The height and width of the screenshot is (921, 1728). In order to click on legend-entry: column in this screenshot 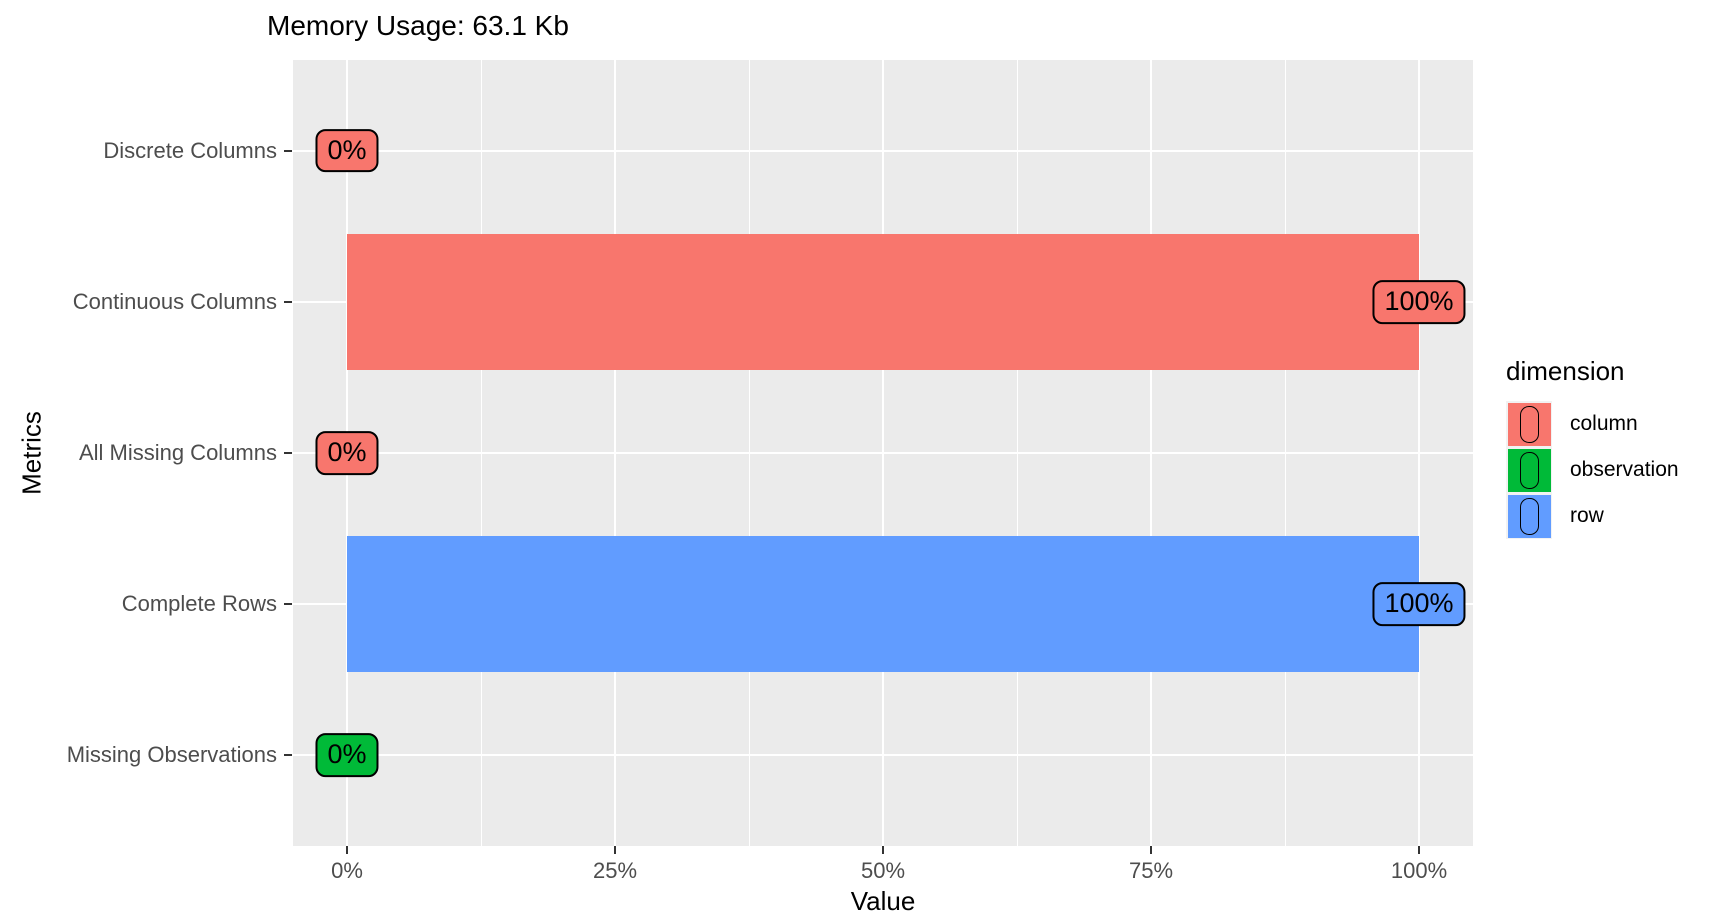, I will do `click(1592, 424)`.